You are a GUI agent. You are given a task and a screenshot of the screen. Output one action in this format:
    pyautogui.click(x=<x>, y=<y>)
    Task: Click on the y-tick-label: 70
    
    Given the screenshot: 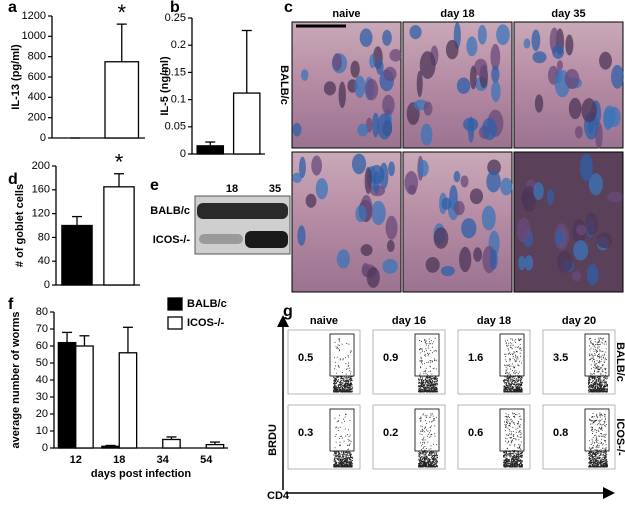 What is the action you would take?
    pyautogui.click(x=42, y=329)
    